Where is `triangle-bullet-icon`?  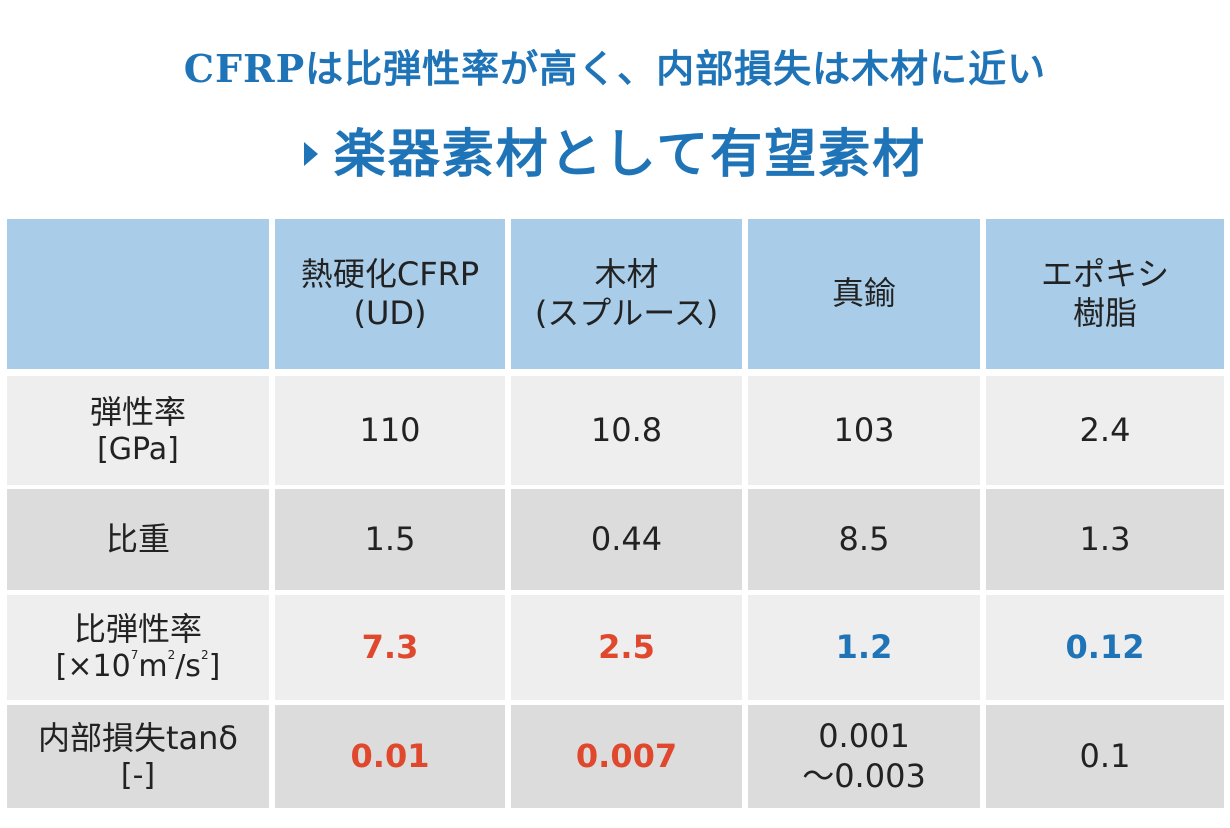
triangle-bullet-icon is located at coordinates (310, 154).